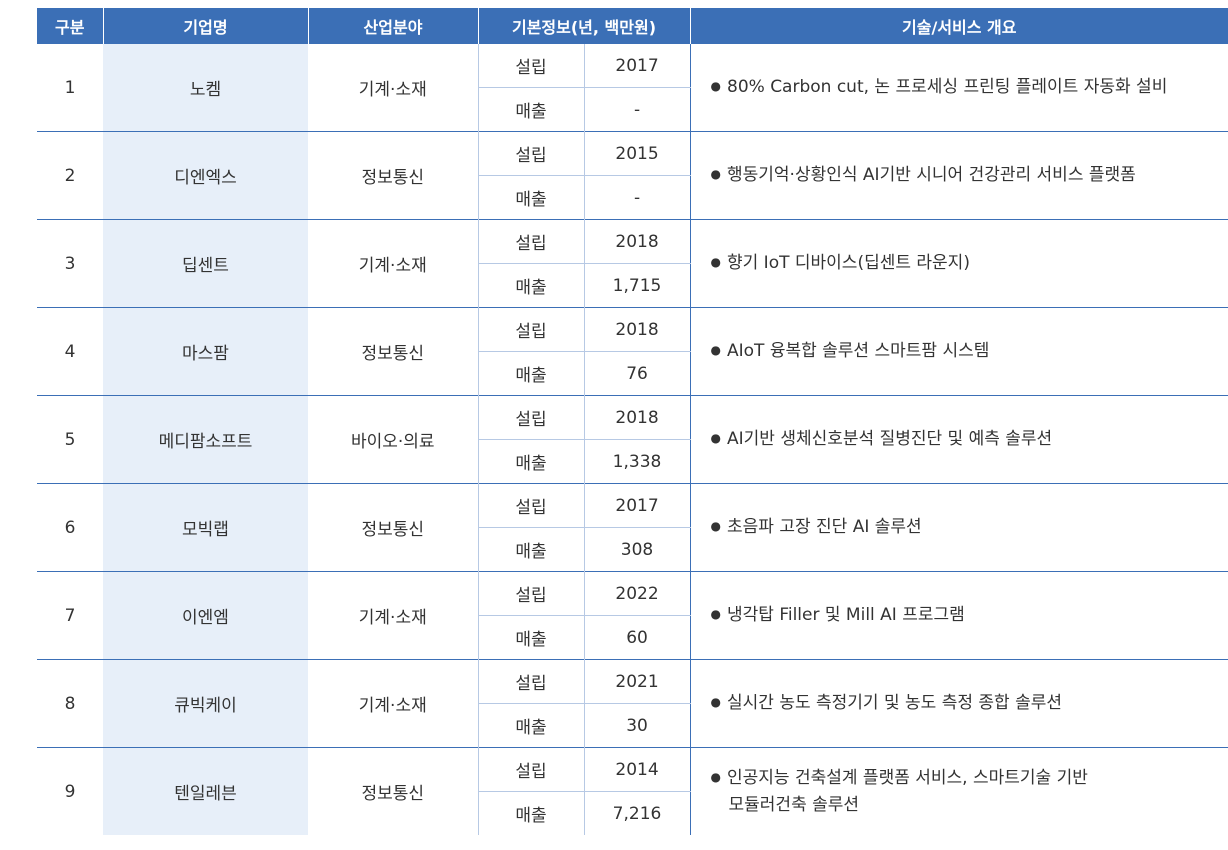 This screenshot has width=1228, height=850. What do you see at coordinates (70, 791) in the screenshot?
I see `row-number: 9` at bounding box center [70, 791].